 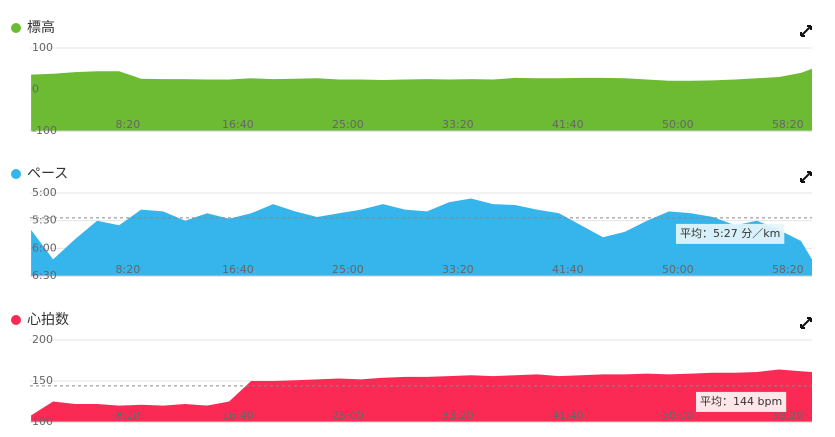 I want to click on average-label: 平均：144 bpm, so click(x=741, y=401).